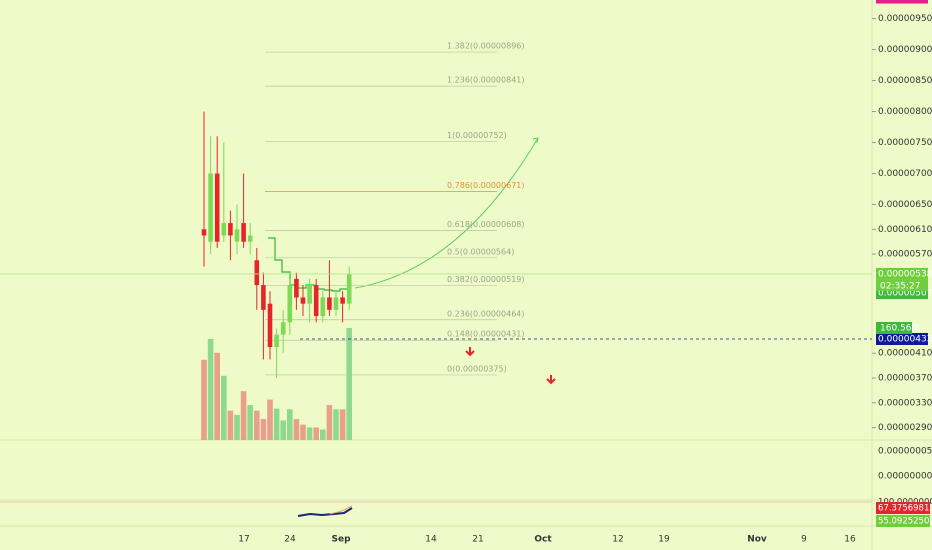 The image size is (932, 550). Describe the element at coordinates (905, 143) in the screenshot. I see `y-tick-label: 0.00000750` at that location.